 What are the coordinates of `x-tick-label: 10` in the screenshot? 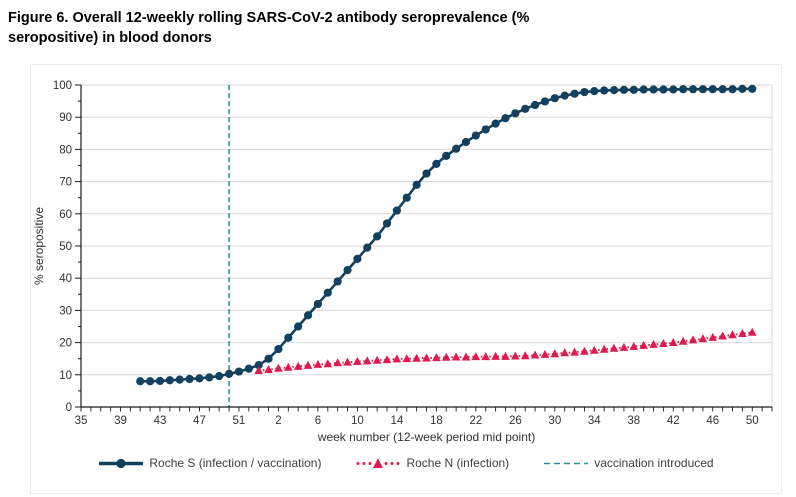 It's located at (357, 421).